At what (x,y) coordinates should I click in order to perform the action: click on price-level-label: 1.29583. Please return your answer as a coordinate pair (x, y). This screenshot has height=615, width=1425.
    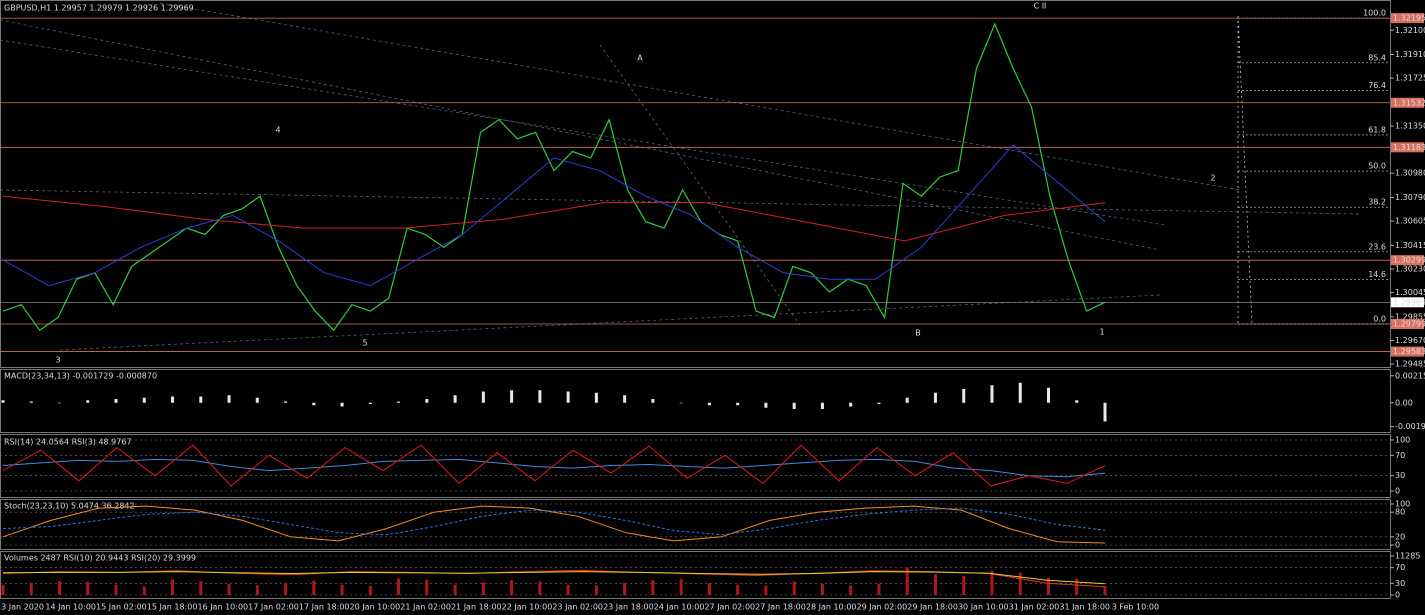
    Looking at the image, I should click on (1409, 351).